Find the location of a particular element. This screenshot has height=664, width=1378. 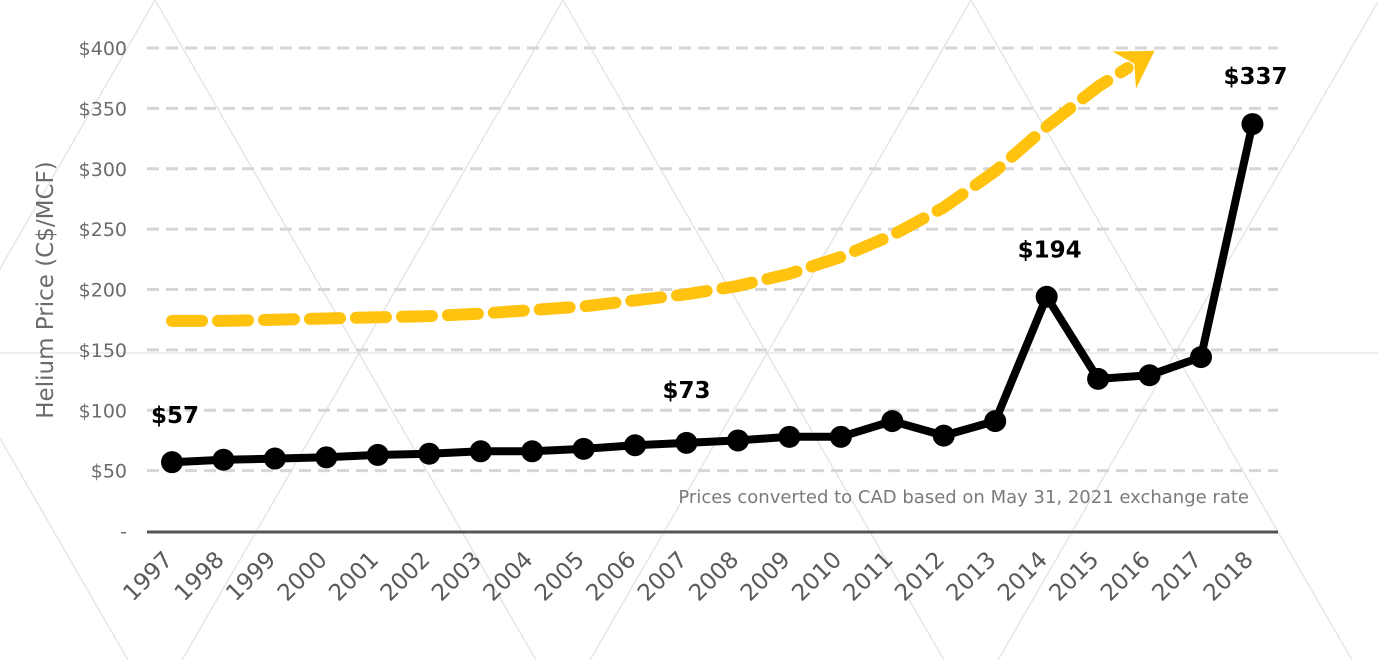

x-tick-label: 2002 is located at coordinates (406, 577).